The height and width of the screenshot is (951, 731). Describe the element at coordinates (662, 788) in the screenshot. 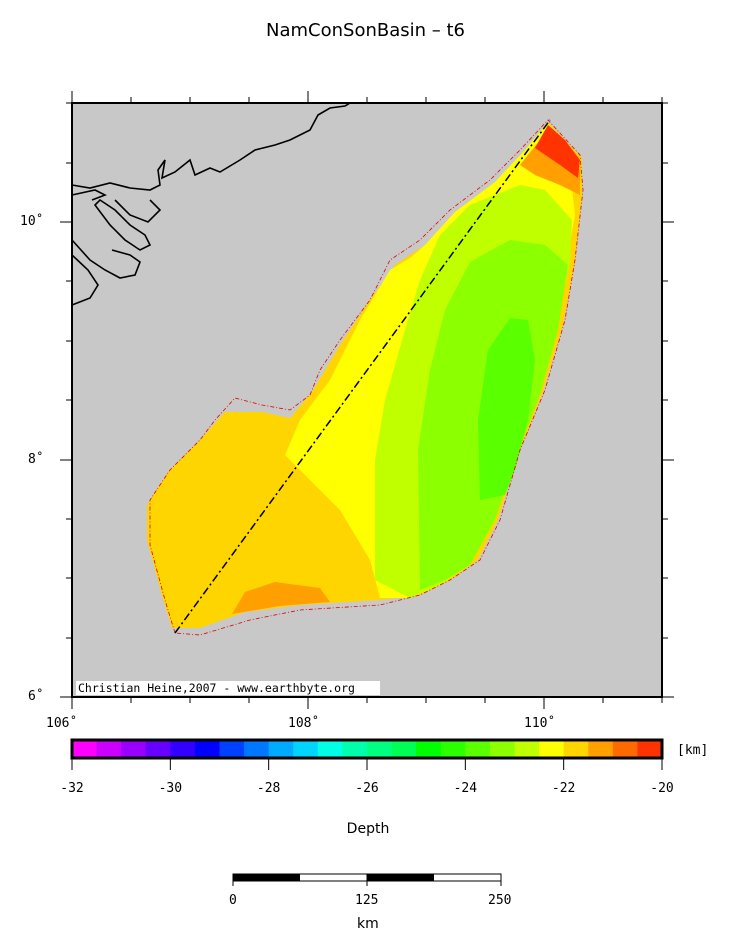

I see `colorbar-tick-label: -20` at that location.